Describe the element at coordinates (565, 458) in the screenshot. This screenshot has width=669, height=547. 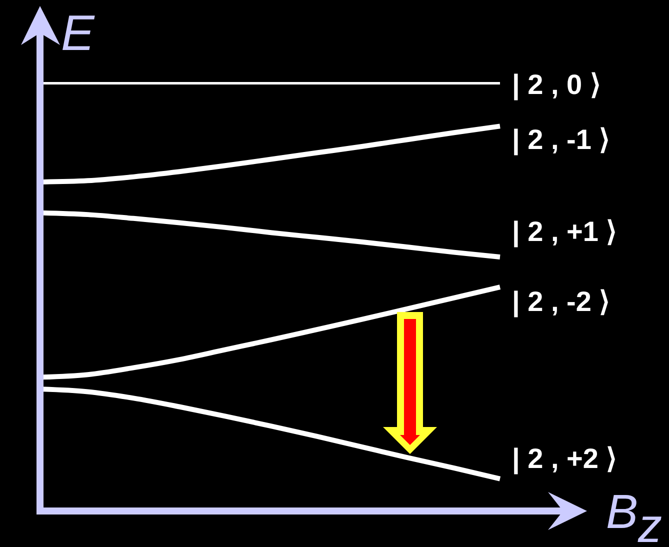
I see `series-label: | 2 , +2 ⟩` at that location.